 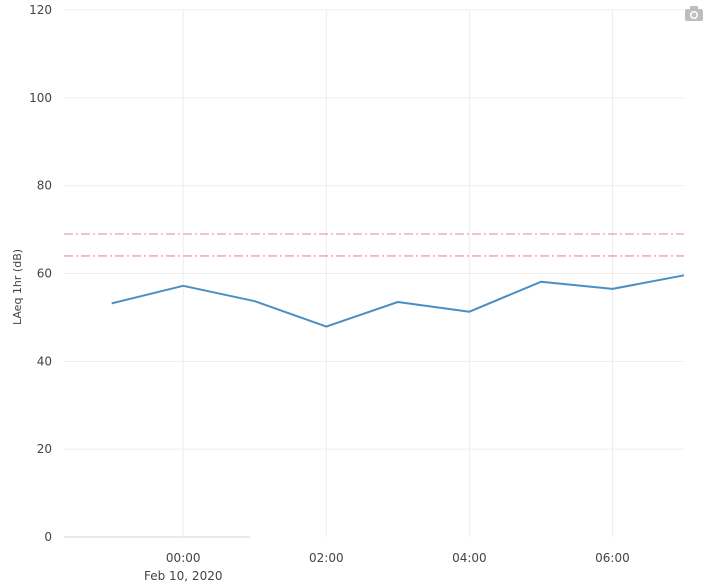 What do you see at coordinates (48, 537) in the screenshot?
I see `y-tick-label: 0` at bounding box center [48, 537].